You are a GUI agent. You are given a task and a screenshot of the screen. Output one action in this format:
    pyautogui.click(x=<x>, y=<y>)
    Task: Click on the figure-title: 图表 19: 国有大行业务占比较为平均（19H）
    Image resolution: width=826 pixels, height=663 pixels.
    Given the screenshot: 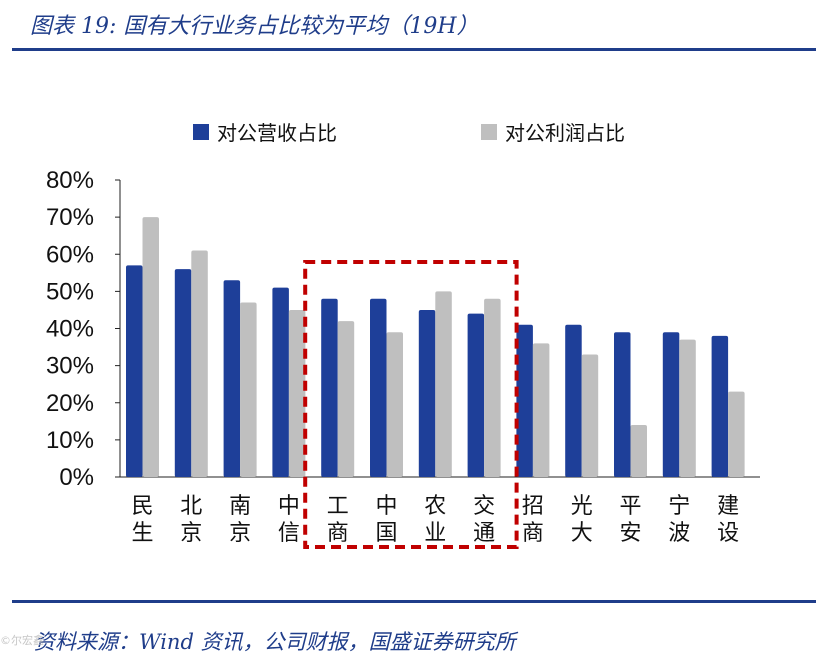 What is the action you would take?
    pyautogui.click(x=254, y=26)
    